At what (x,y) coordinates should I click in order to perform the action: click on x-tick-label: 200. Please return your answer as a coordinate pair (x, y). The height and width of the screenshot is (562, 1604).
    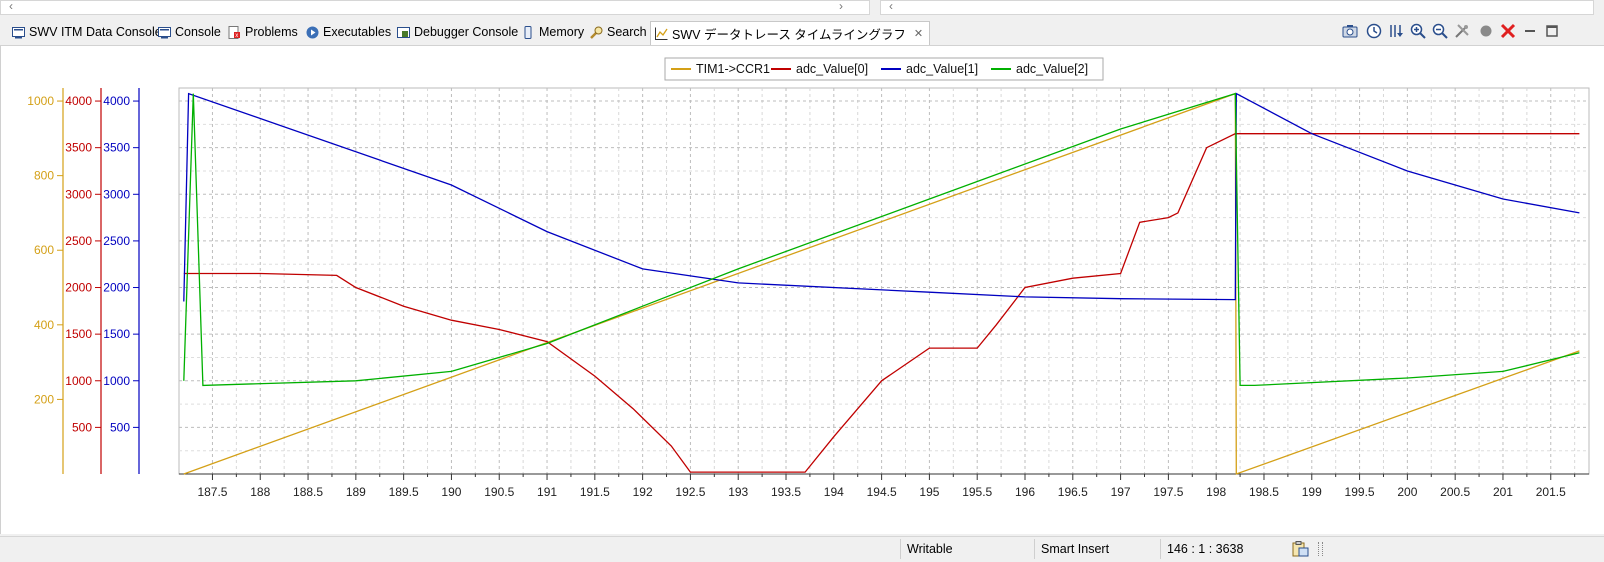
    Looking at the image, I should click on (1407, 492).